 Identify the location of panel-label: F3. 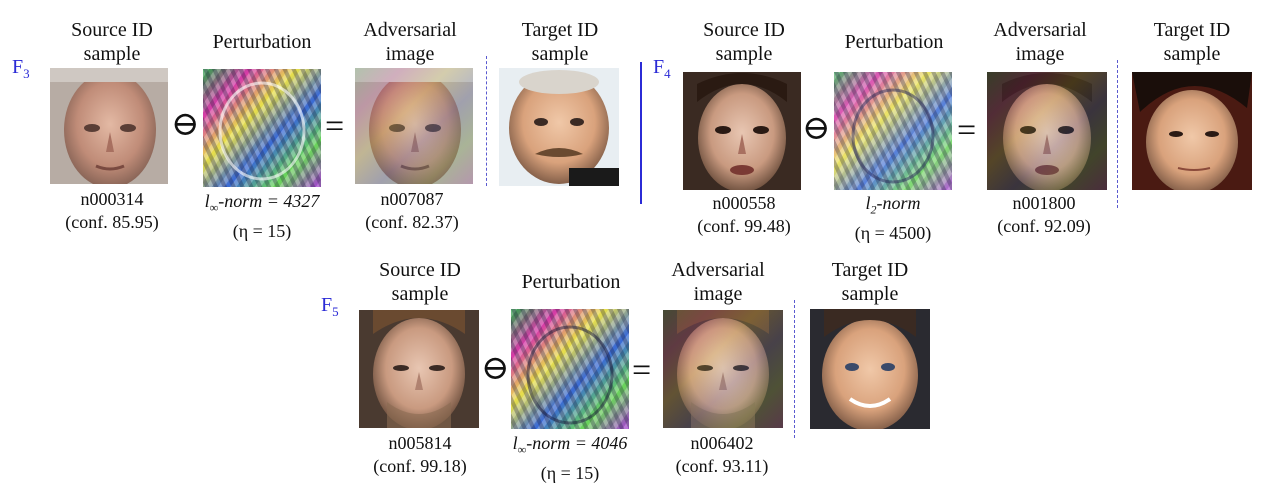
(21, 68).